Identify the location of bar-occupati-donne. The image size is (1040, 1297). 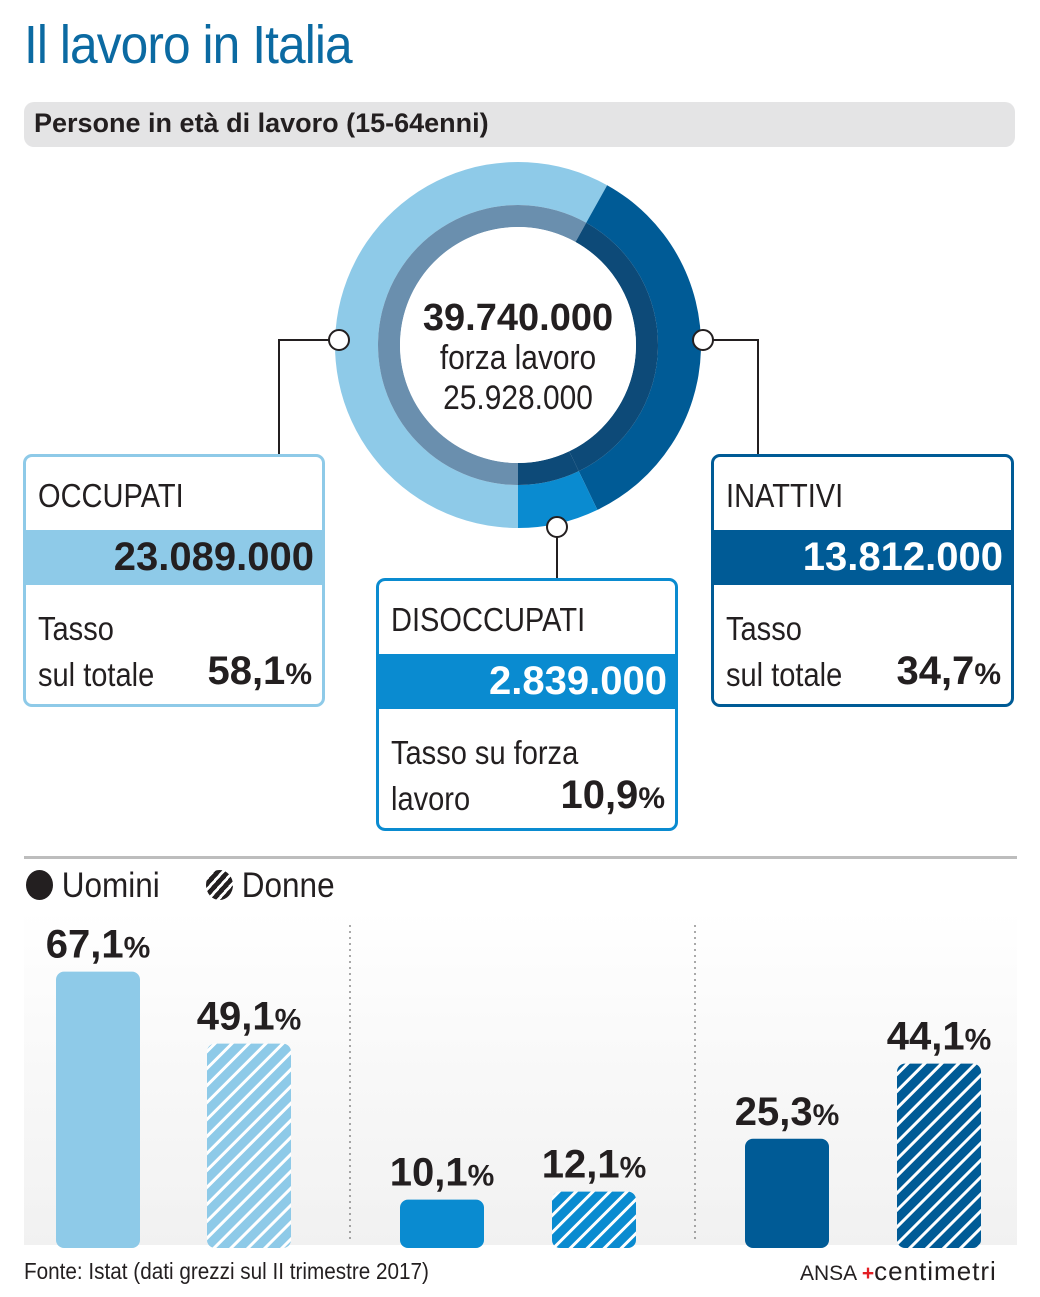
(249, 1145).